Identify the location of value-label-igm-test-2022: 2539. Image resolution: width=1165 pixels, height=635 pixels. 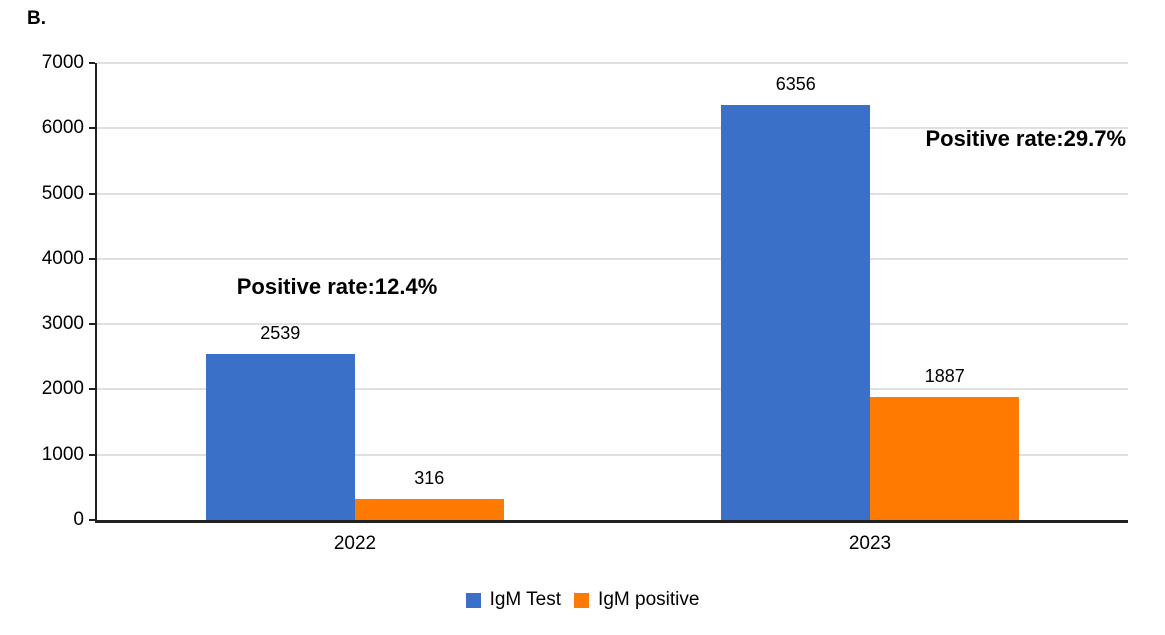
(280, 333).